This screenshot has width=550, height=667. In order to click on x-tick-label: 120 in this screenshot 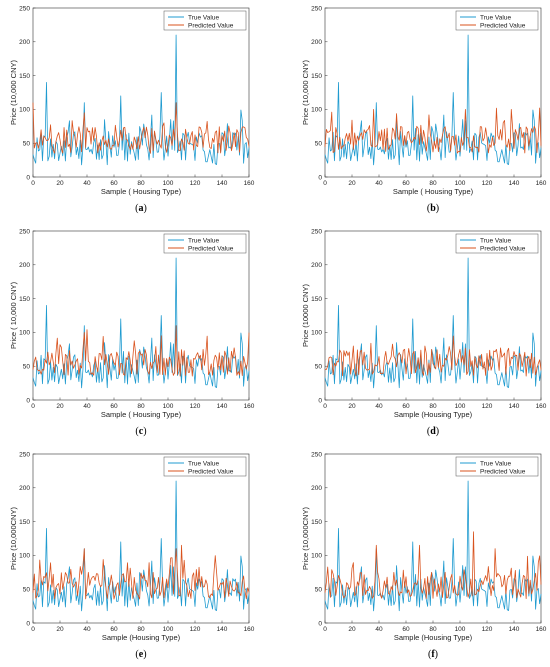, I will do `click(195, 406)`.